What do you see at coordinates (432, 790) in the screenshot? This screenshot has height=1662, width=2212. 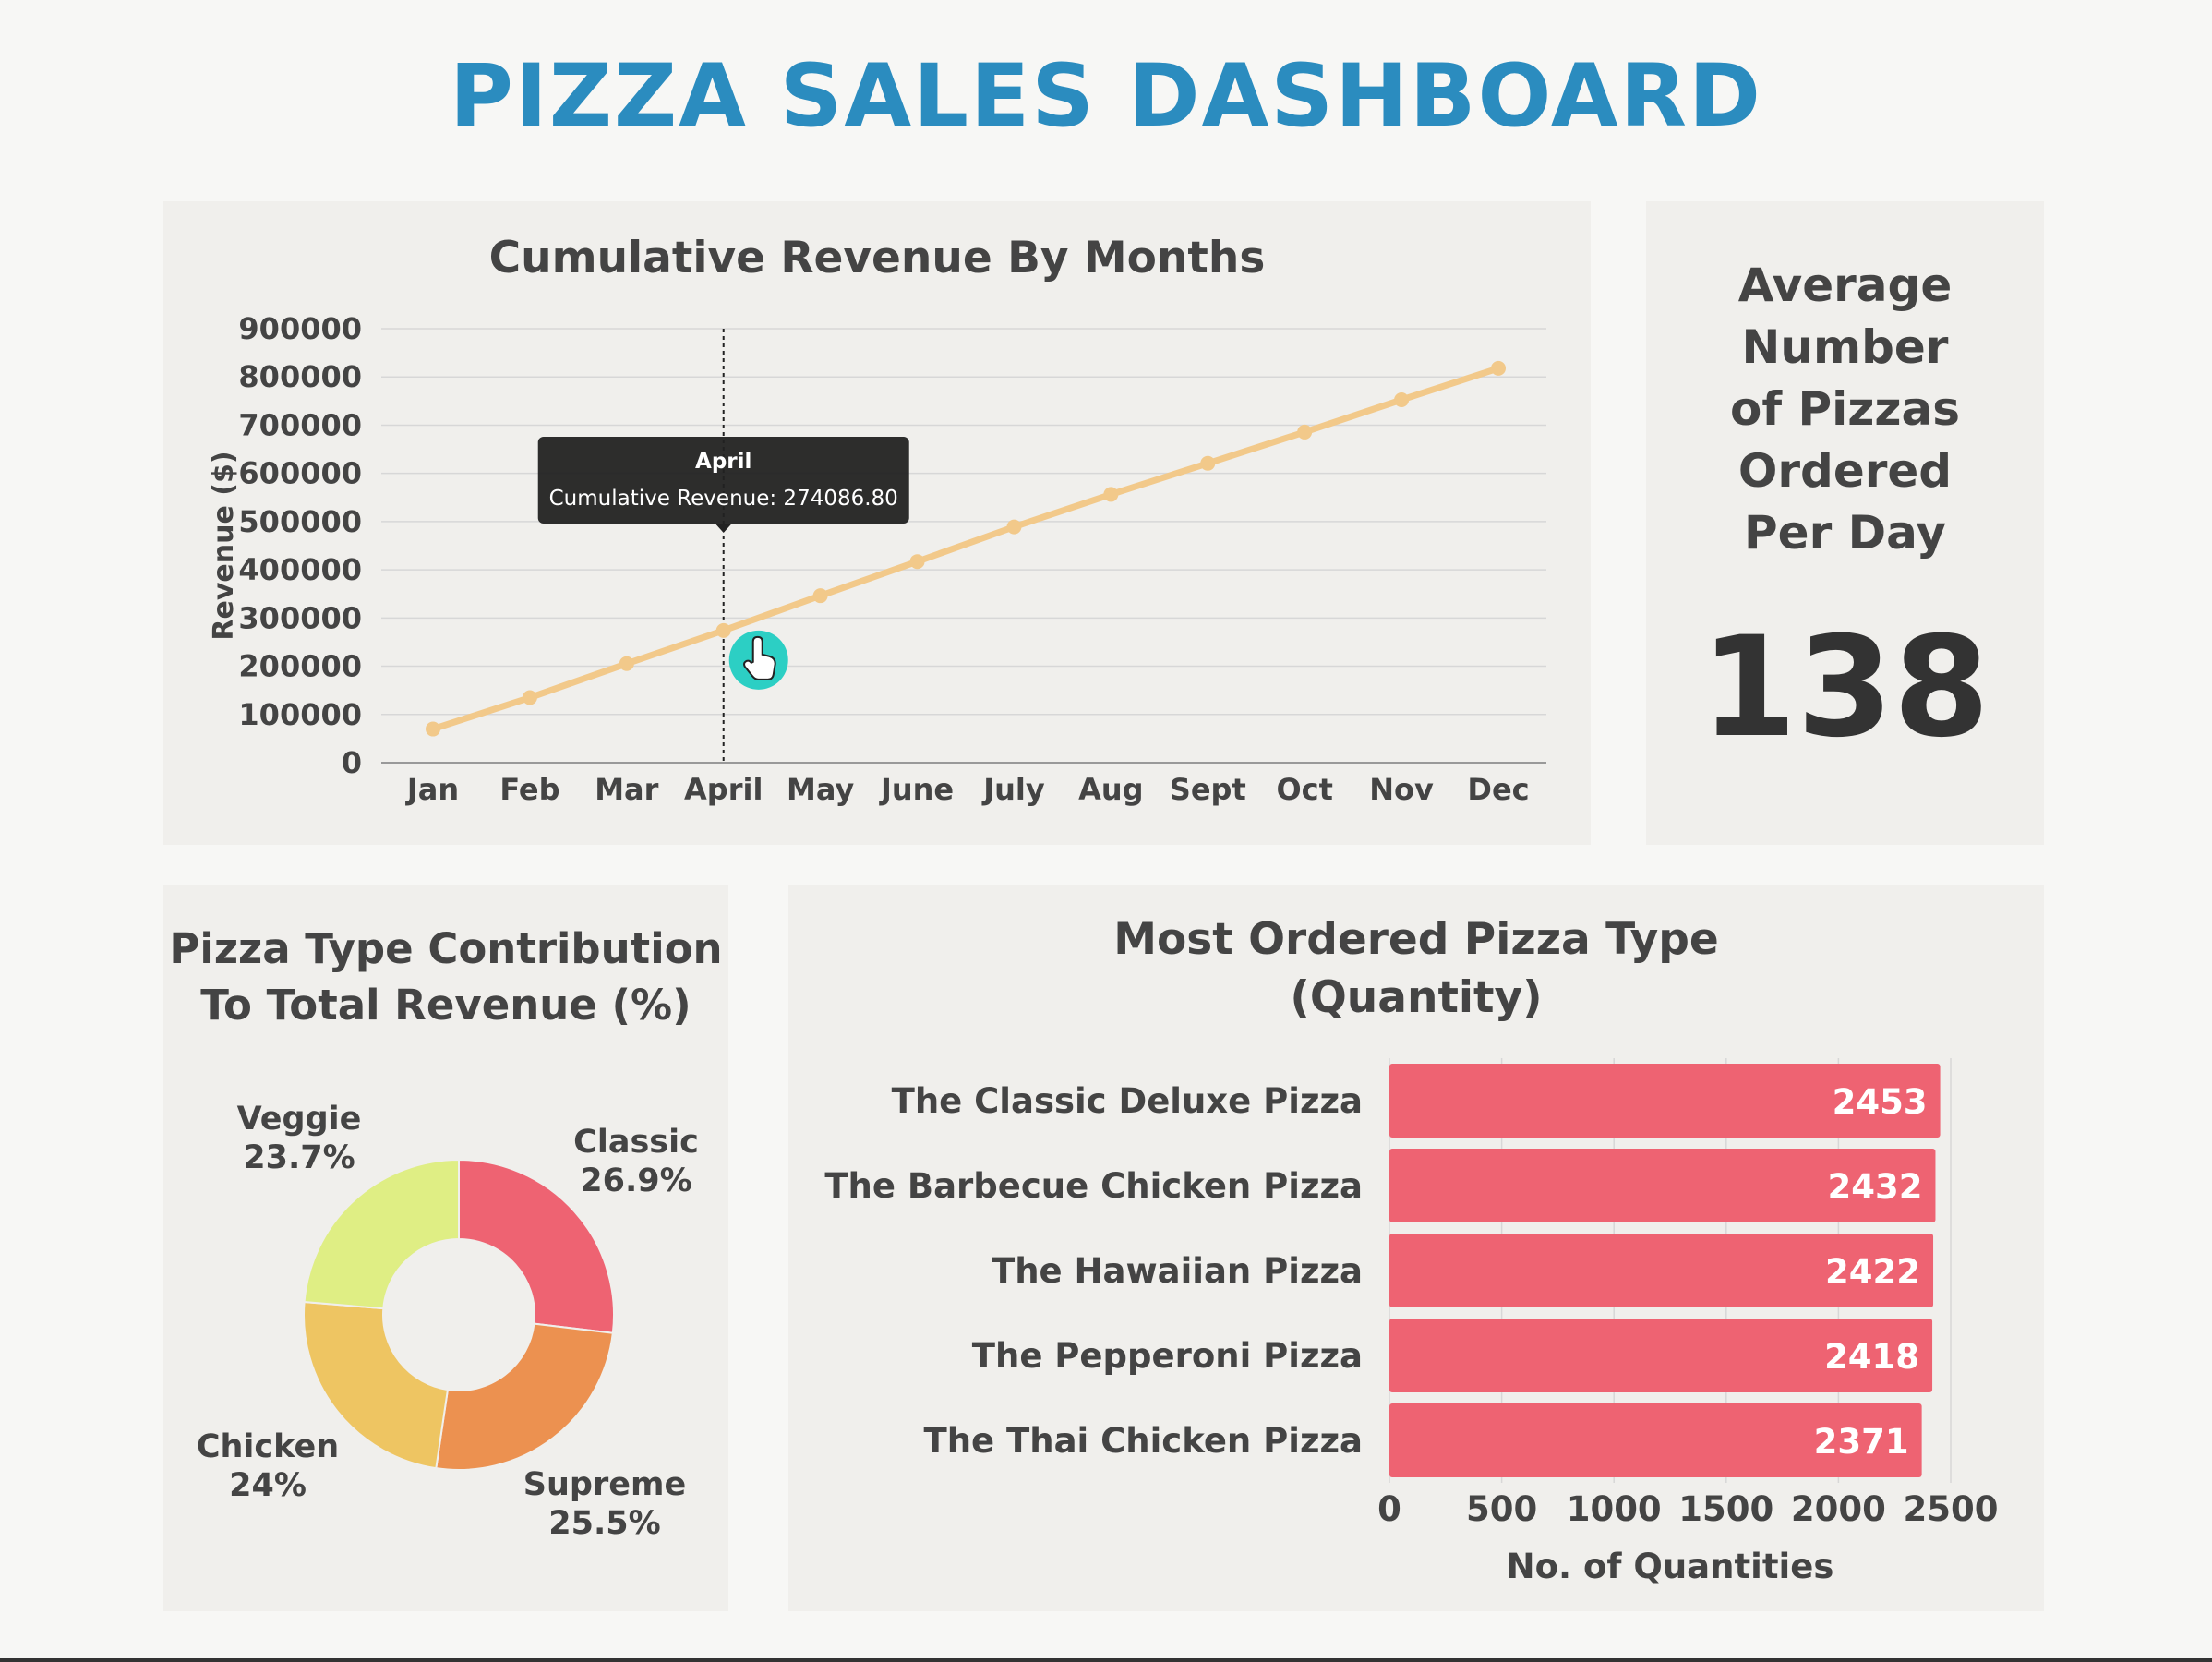 I see `x-tick-label: Jan` at bounding box center [432, 790].